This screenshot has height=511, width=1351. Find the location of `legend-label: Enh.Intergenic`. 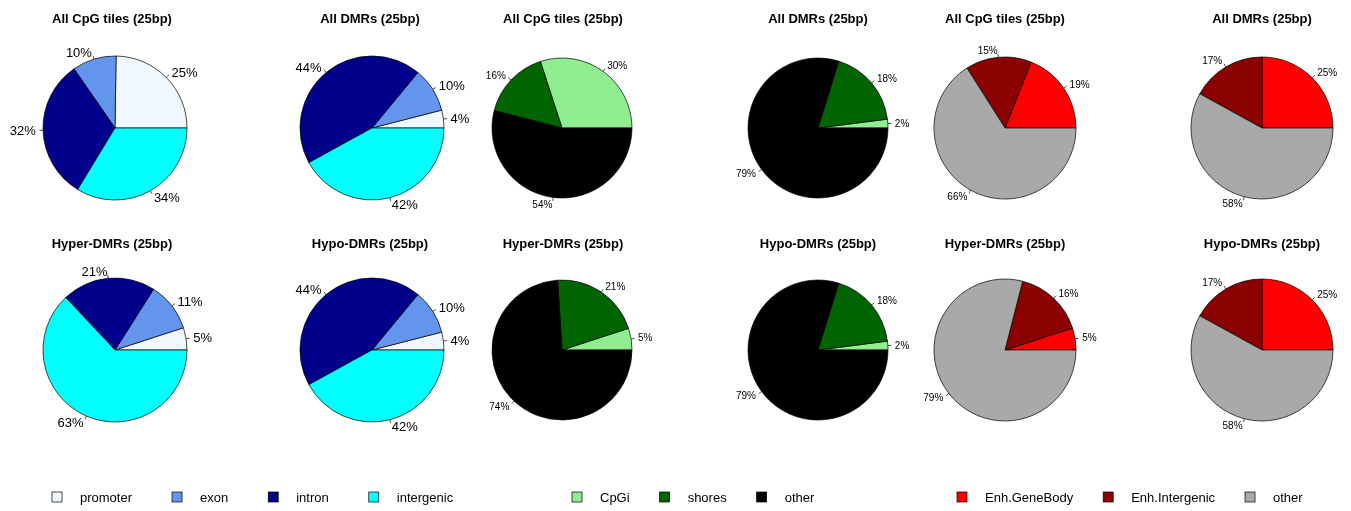

legend-label: Enh.Intergenic is located at coordinates (1173, 497).